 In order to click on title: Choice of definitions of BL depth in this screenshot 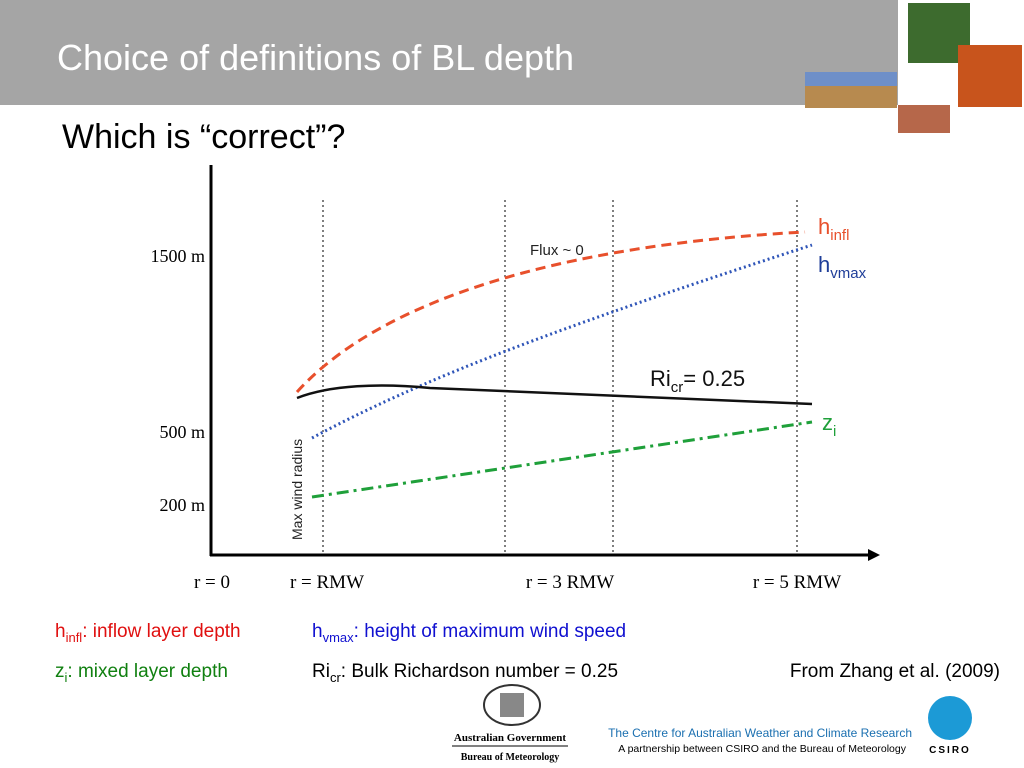, I will do `click(315, 57)`.